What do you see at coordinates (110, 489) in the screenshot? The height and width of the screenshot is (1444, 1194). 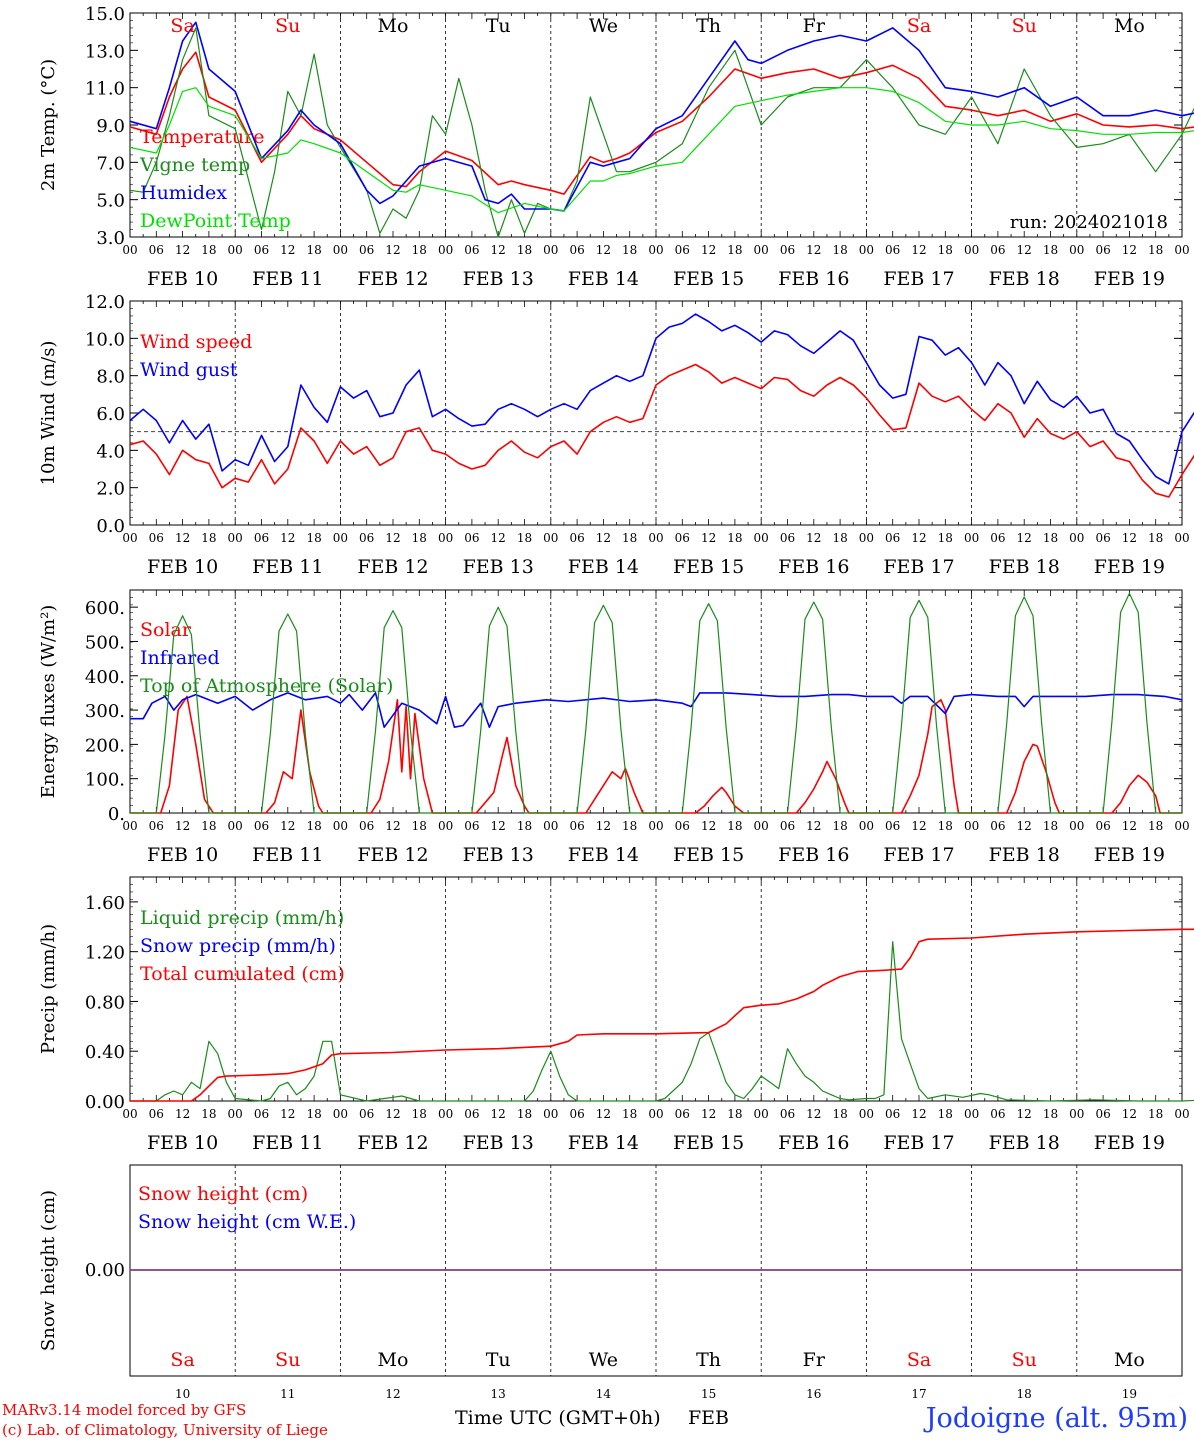 I see `y-tick-label: 2.0` at bounding box center [110, 489].